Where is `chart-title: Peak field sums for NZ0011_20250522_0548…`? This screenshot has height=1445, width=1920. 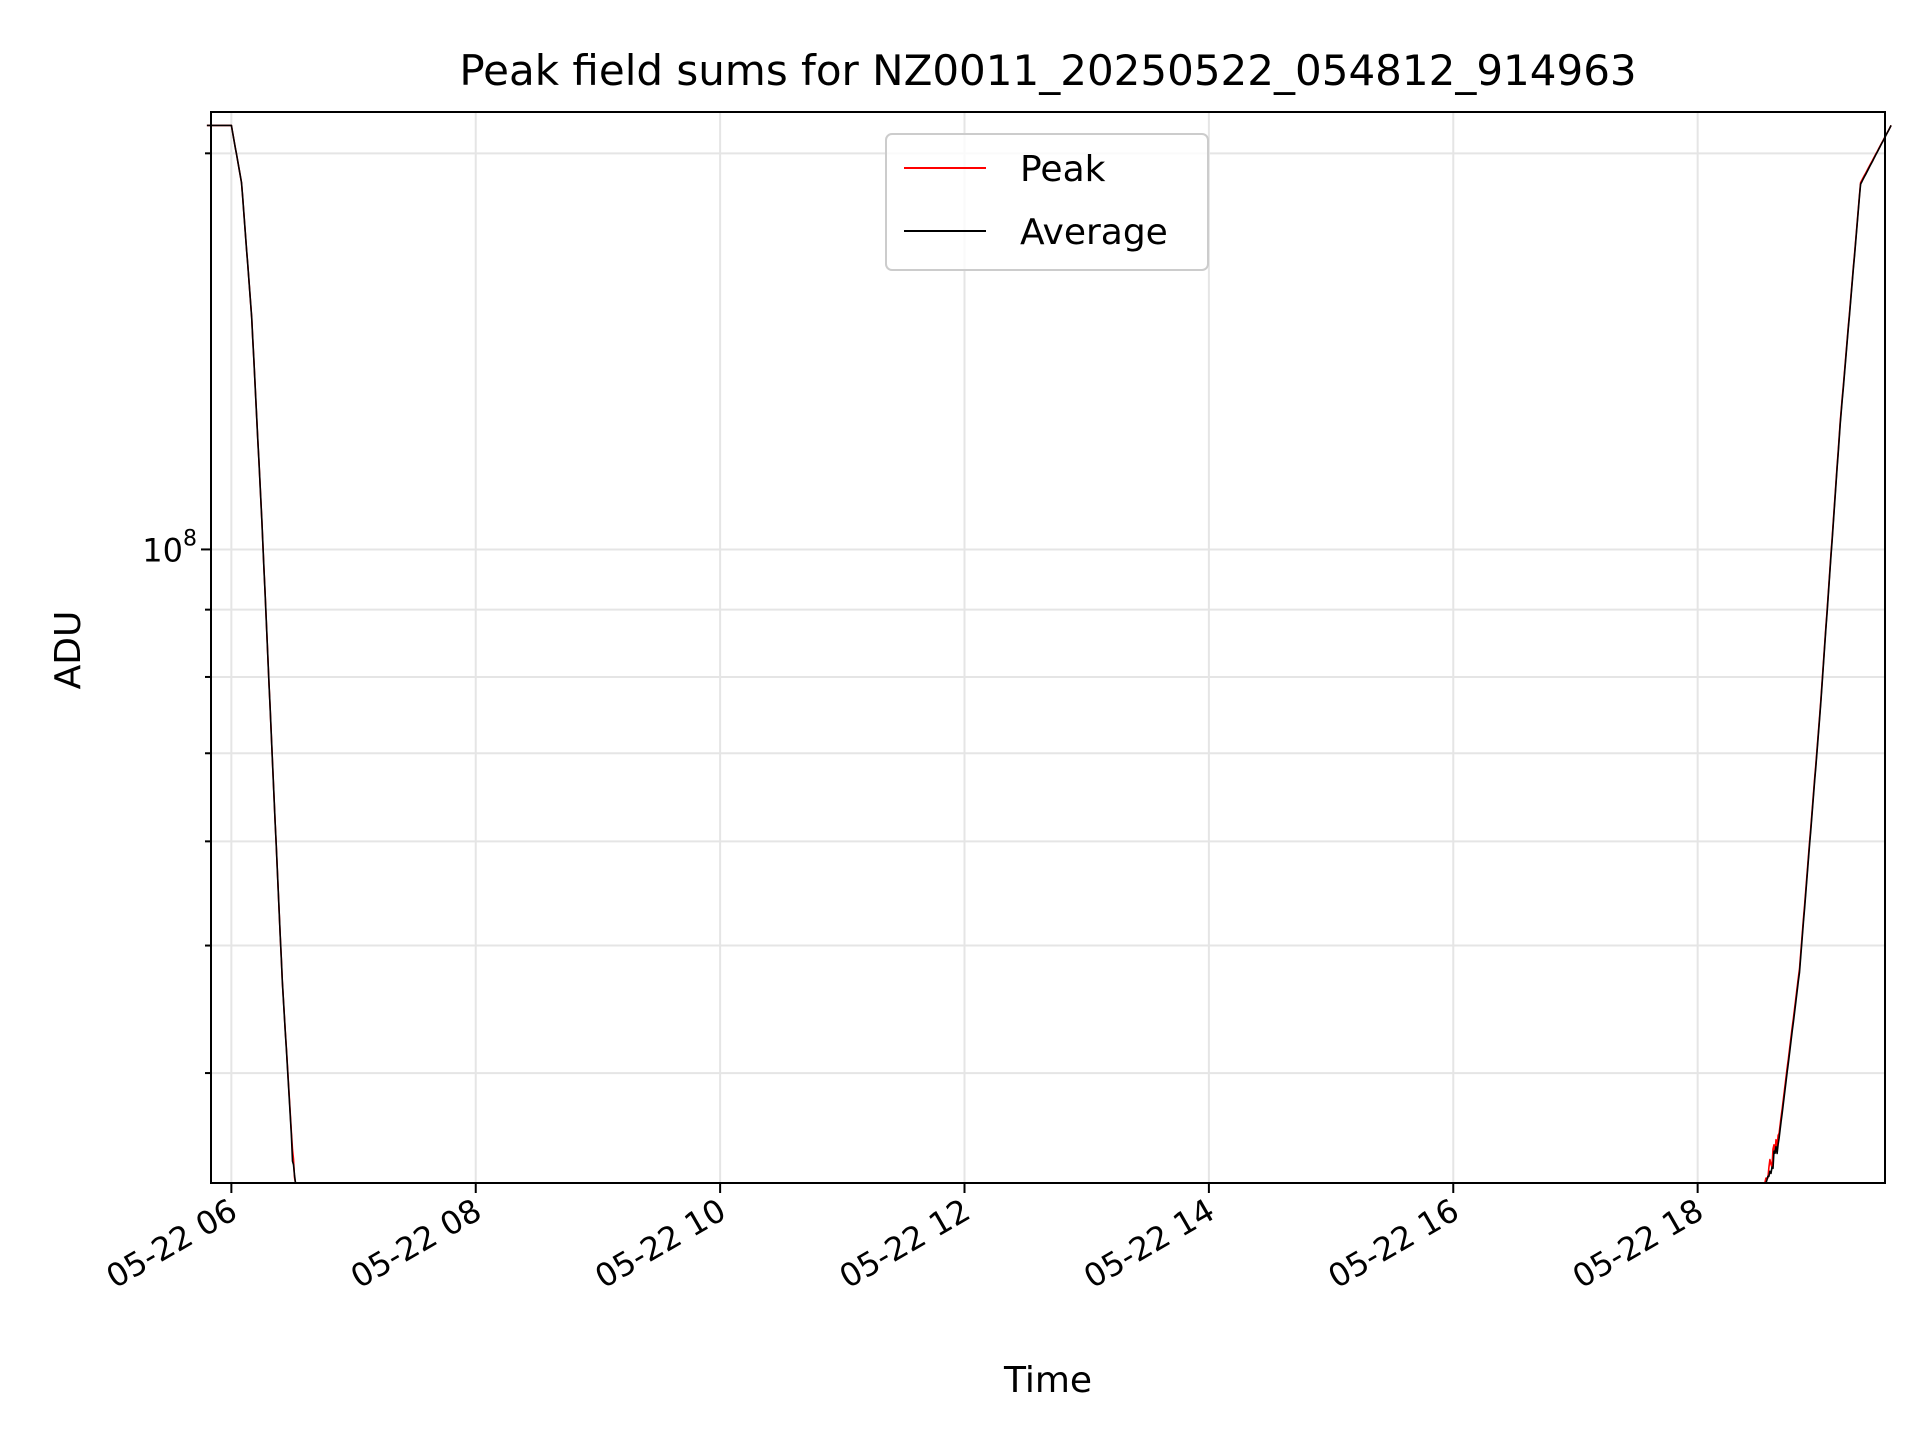 chart-title: Peak field sums for NZ0011_20250522_0548… is located at coordinates (1047, 70).